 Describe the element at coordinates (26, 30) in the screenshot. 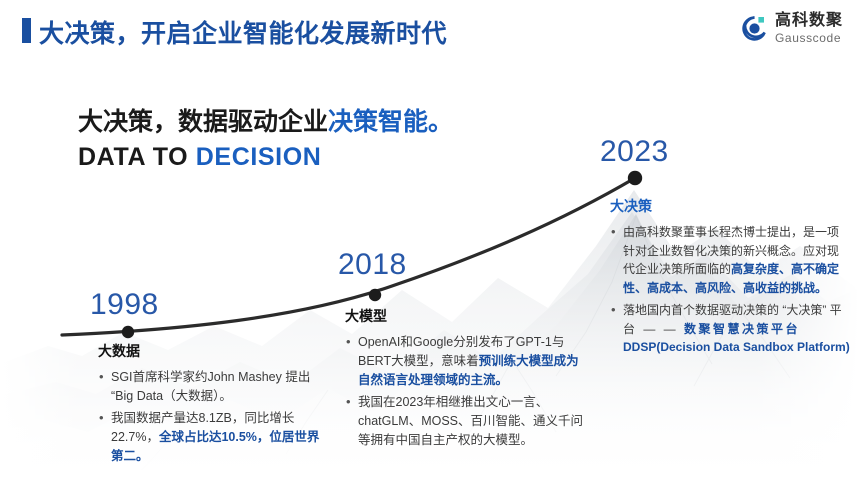

I see `header-accent-bar` at that location.